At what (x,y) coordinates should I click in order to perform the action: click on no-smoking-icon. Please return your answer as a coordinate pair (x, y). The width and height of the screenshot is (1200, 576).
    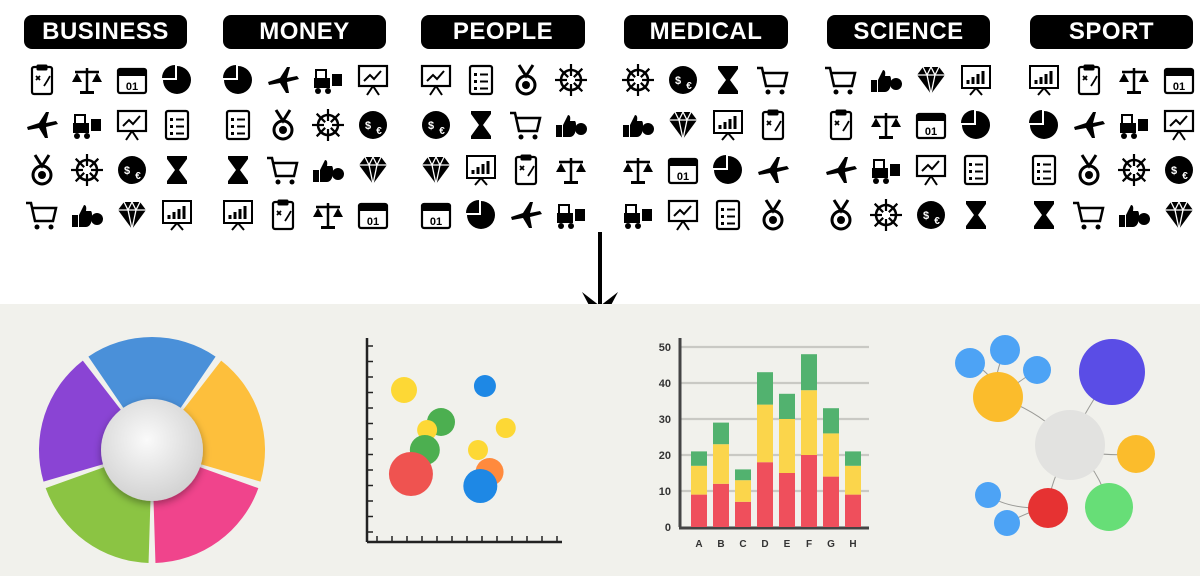
    Looking at the image, I should click on (1179, 215).